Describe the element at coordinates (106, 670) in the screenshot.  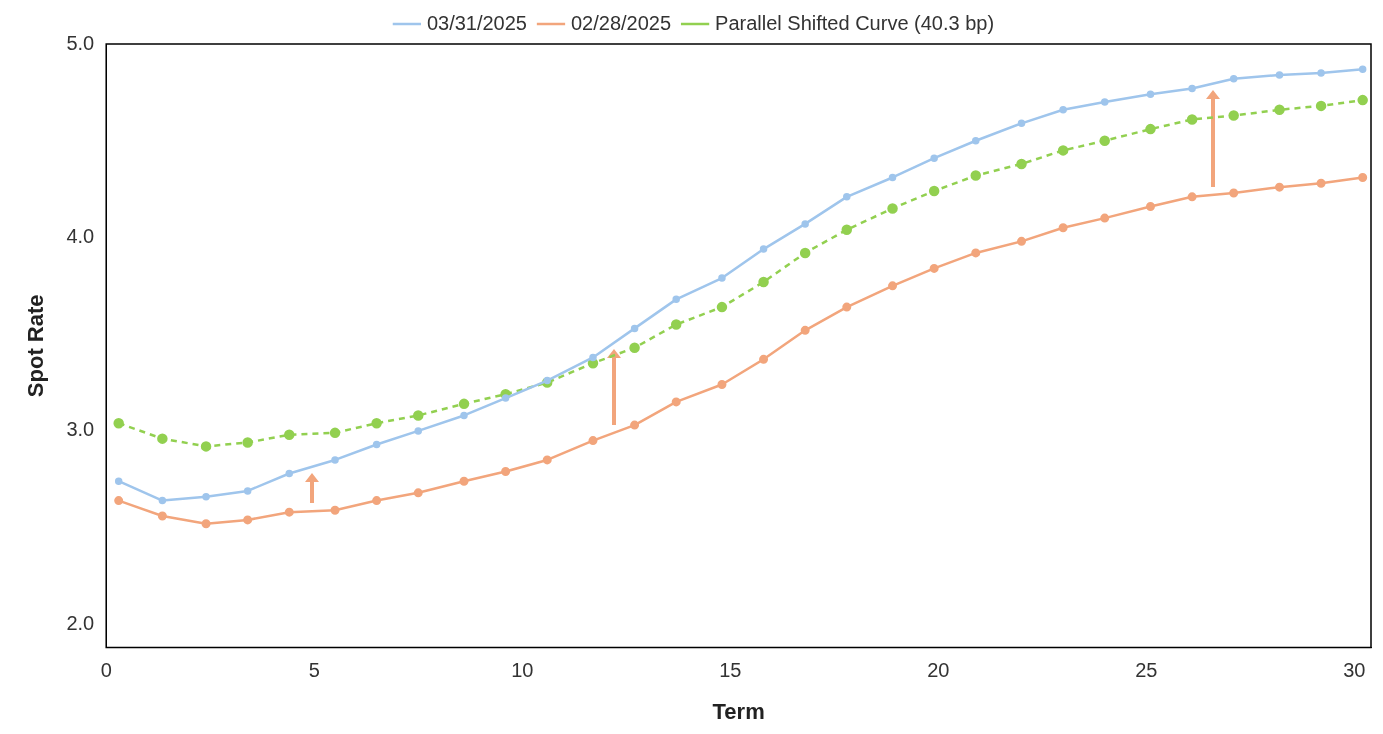
I see `x-tick-label: 0` at that location.